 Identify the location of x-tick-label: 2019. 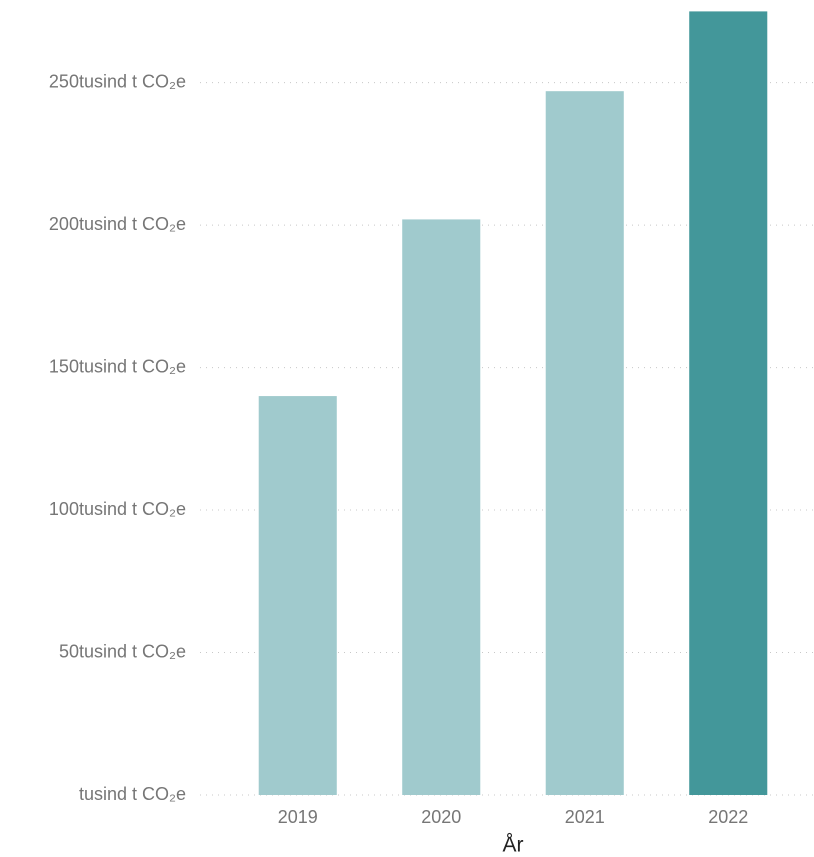
(298, 817).